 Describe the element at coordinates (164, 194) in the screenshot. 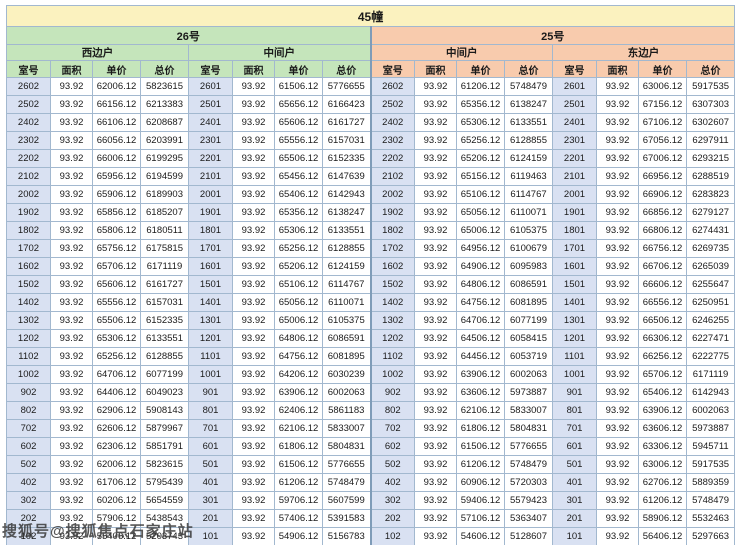

I see `cell-total-price: 6189903` at that location.